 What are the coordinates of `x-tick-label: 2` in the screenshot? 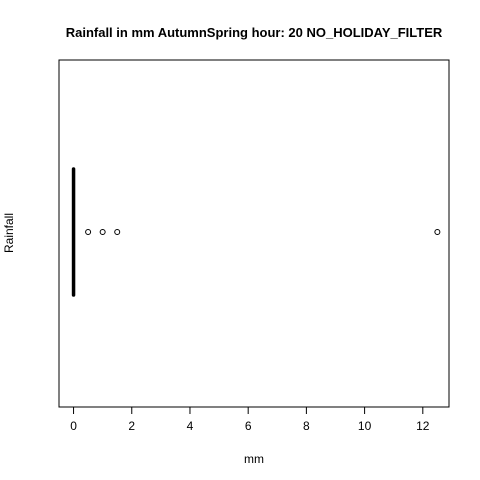 It's located at (131, 426).